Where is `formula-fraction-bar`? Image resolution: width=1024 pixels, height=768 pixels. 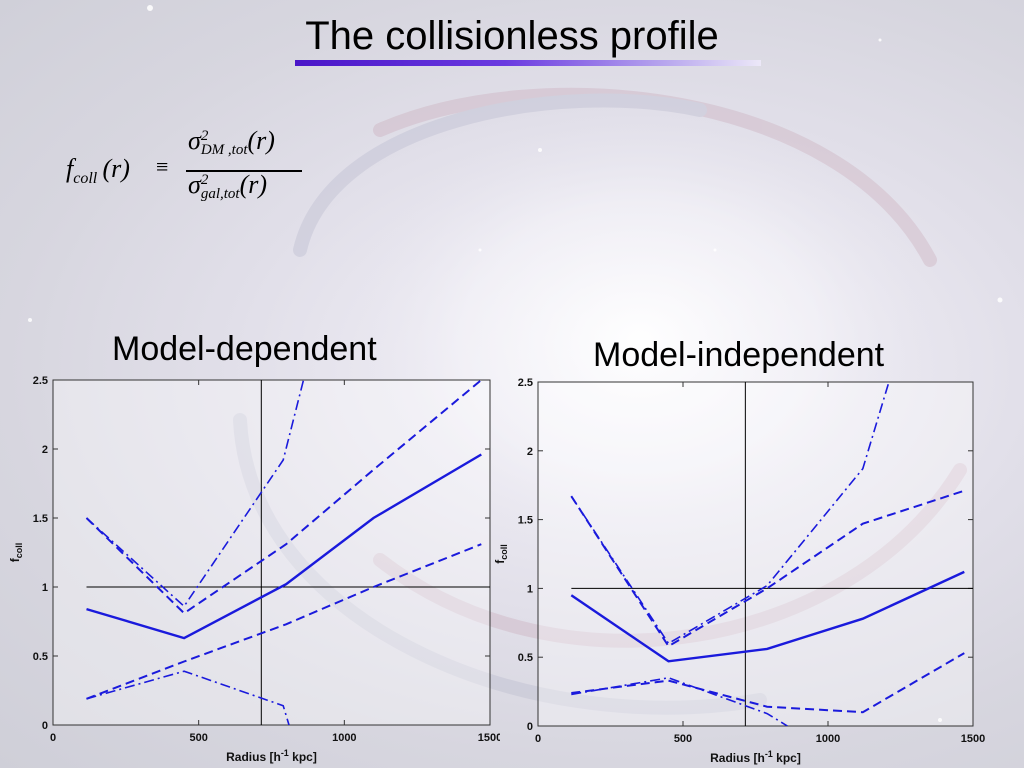 formula-fraction-bar is located at coordinates (244, 171).